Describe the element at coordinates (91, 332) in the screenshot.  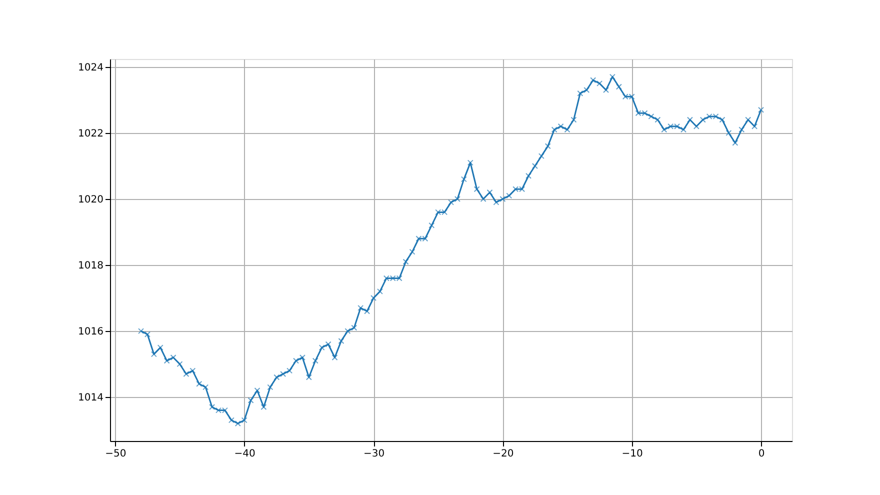
I see `y-tick-label: 1016` at that location.